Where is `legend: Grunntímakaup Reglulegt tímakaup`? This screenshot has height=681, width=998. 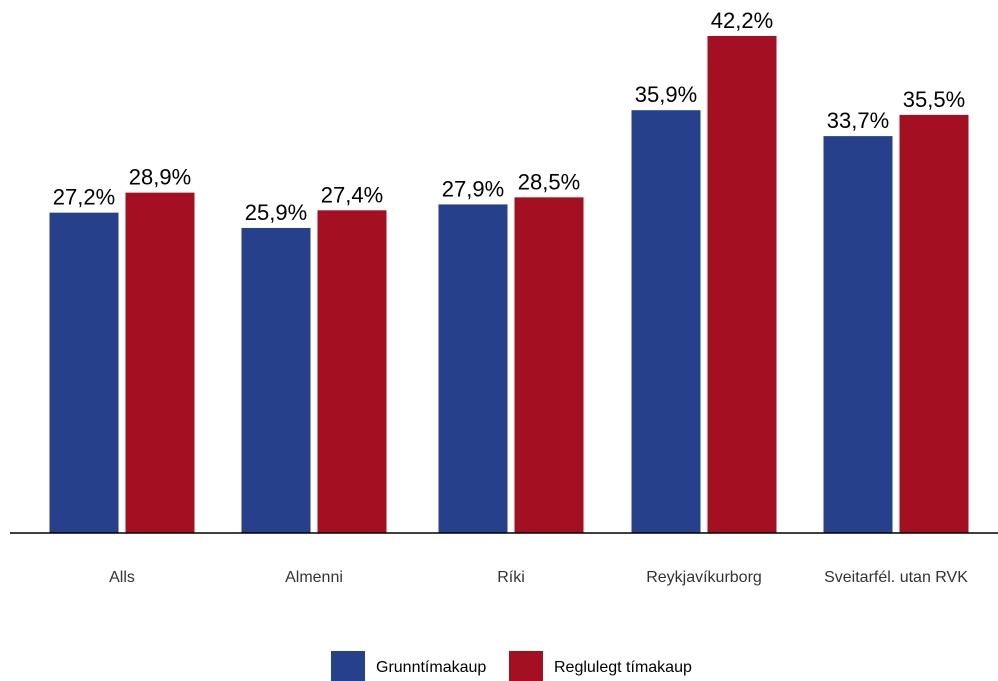
legend: Grunntímakaup Reglulegt tímakaup is located at coordinates (511, 666).